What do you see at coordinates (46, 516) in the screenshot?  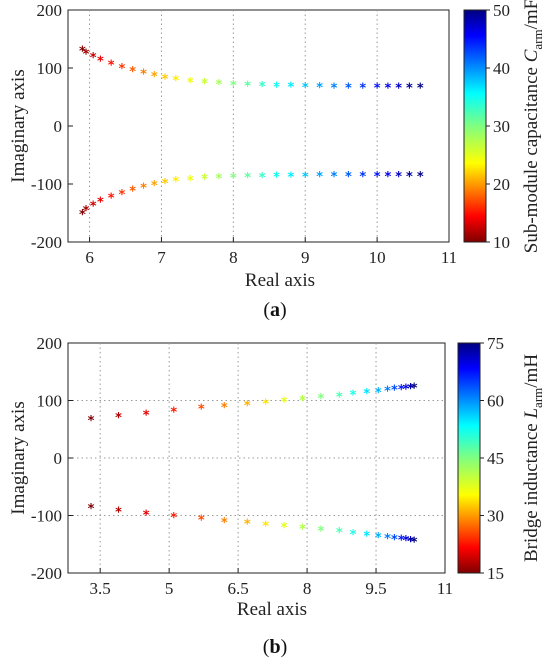 I see `y-tick-label: -100` at bounding box center [46, 516].